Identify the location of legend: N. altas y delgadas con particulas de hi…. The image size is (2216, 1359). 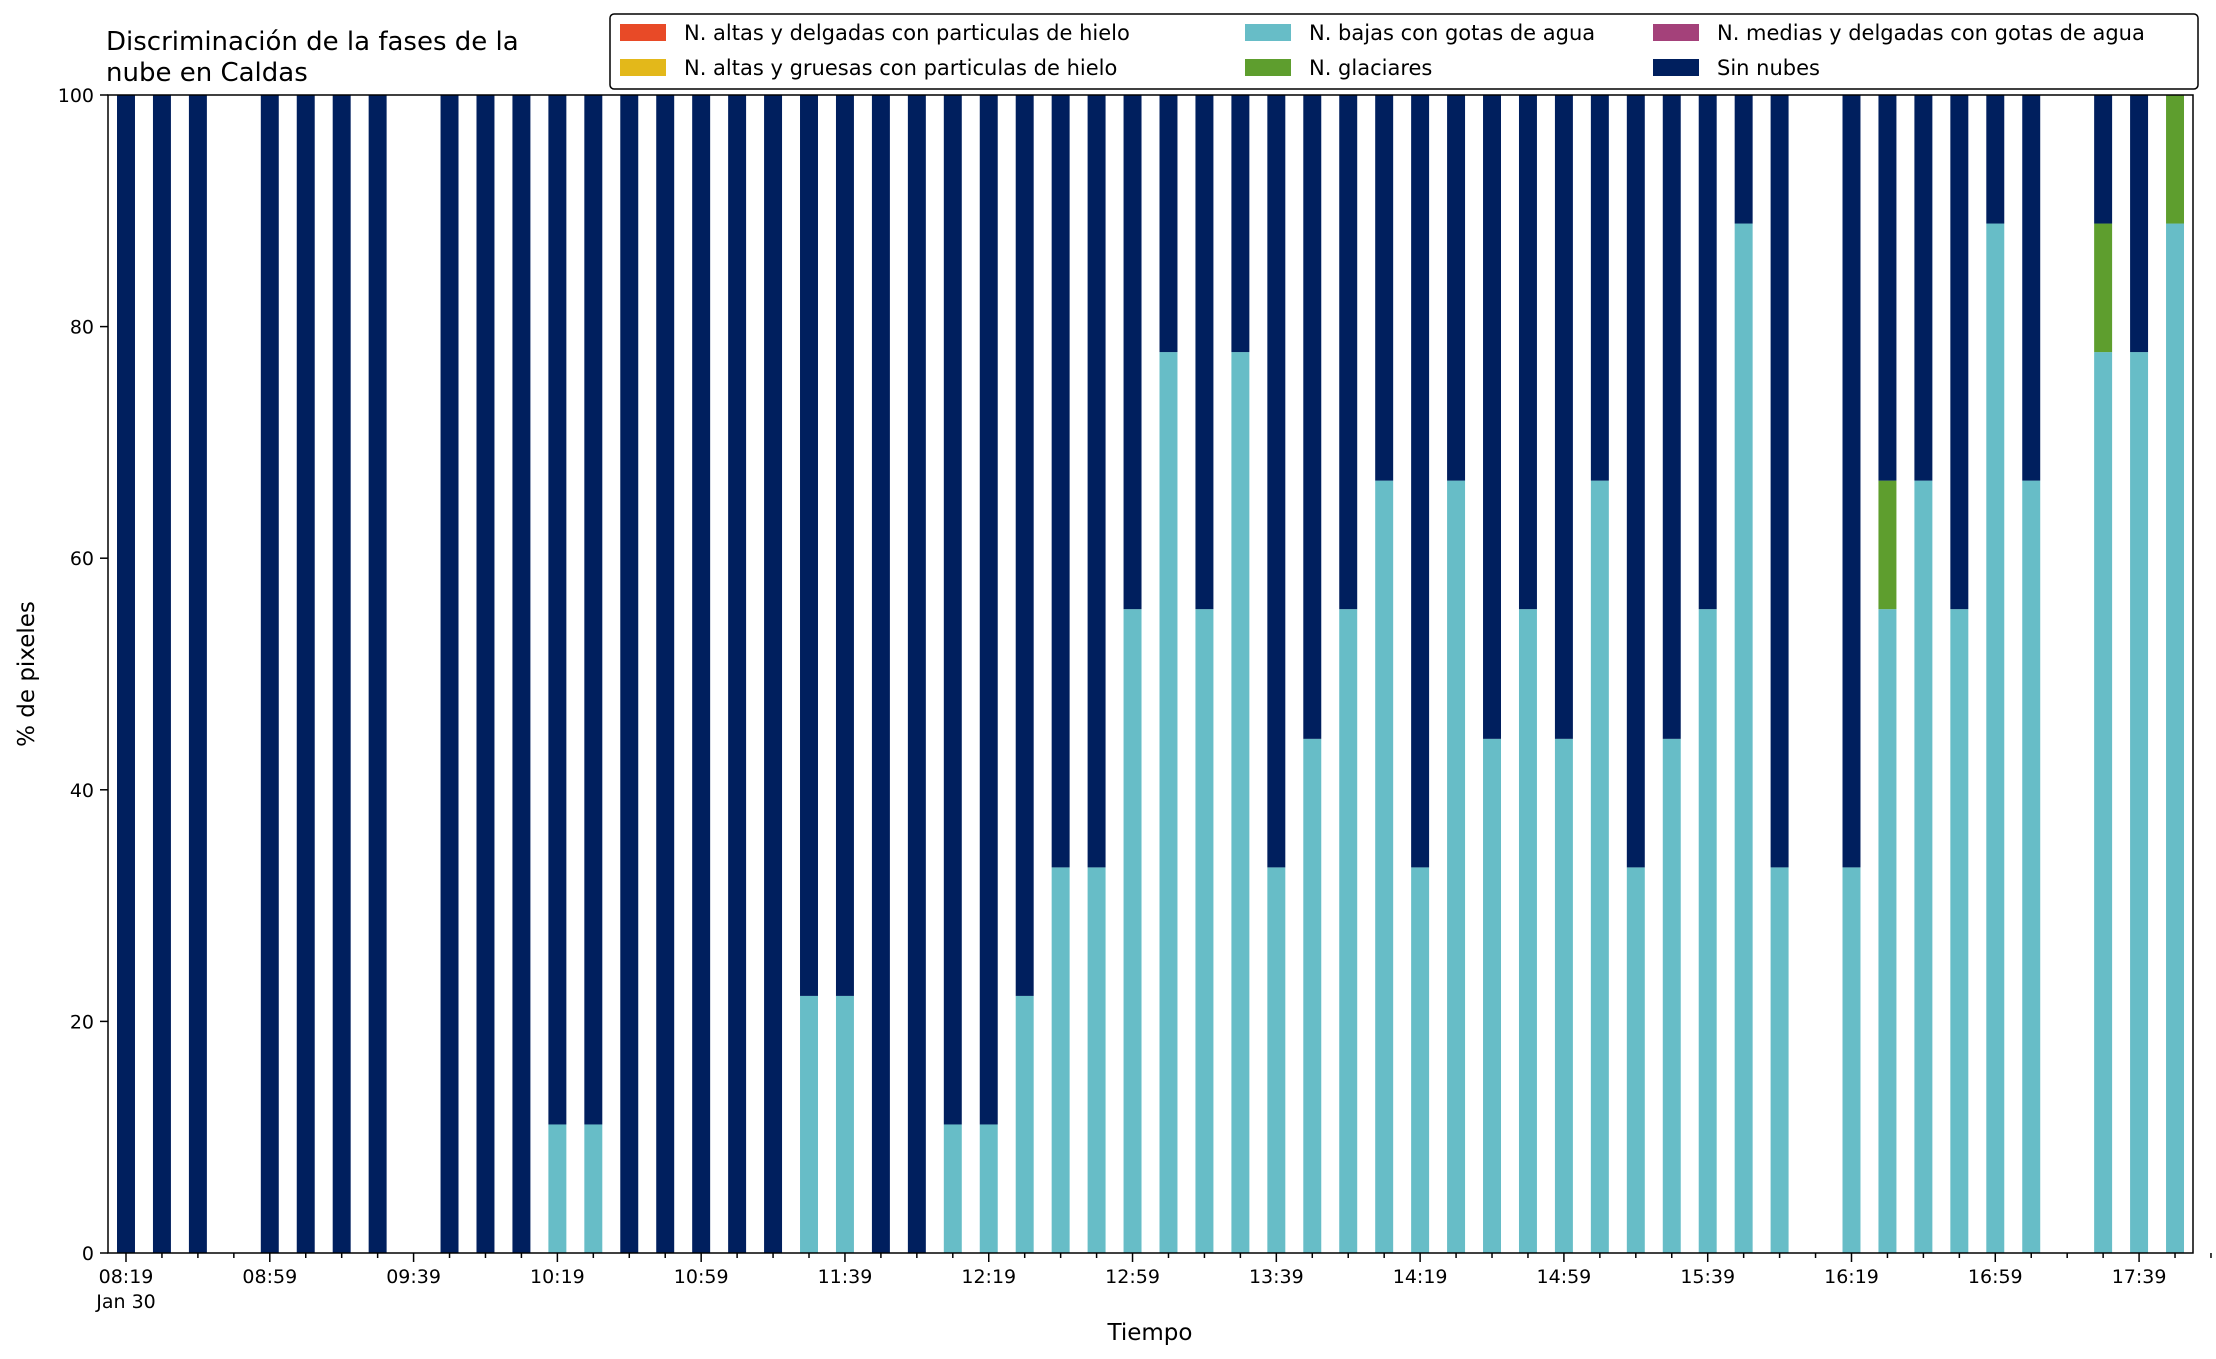
(1404, 51).